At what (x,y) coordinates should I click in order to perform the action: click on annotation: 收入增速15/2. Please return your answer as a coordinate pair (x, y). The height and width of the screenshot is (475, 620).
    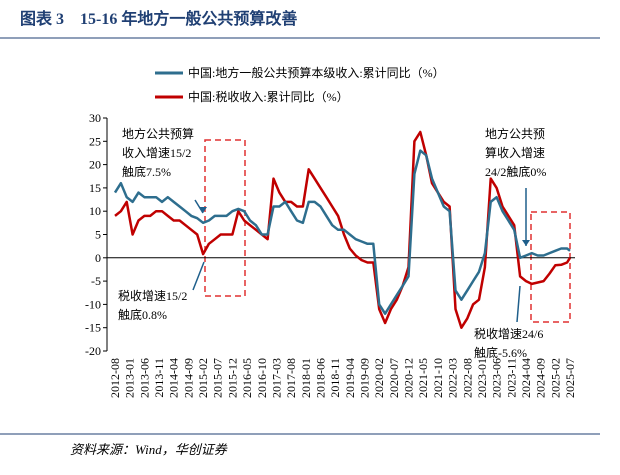
    Looking at the image, I should click on (156, 153).